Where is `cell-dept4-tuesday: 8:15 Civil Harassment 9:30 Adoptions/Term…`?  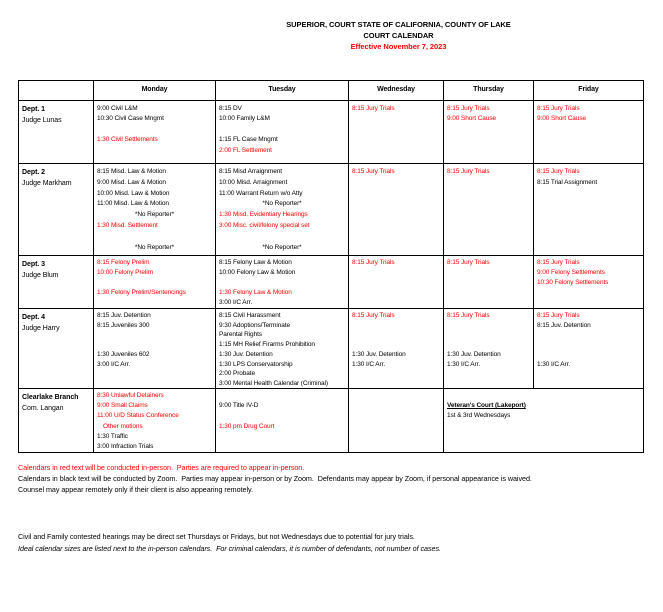 cell-dept4-tuesday: 8:15 Civil Harassment 9:30 Adoptions/Term… is located at coordinates (282, 349).